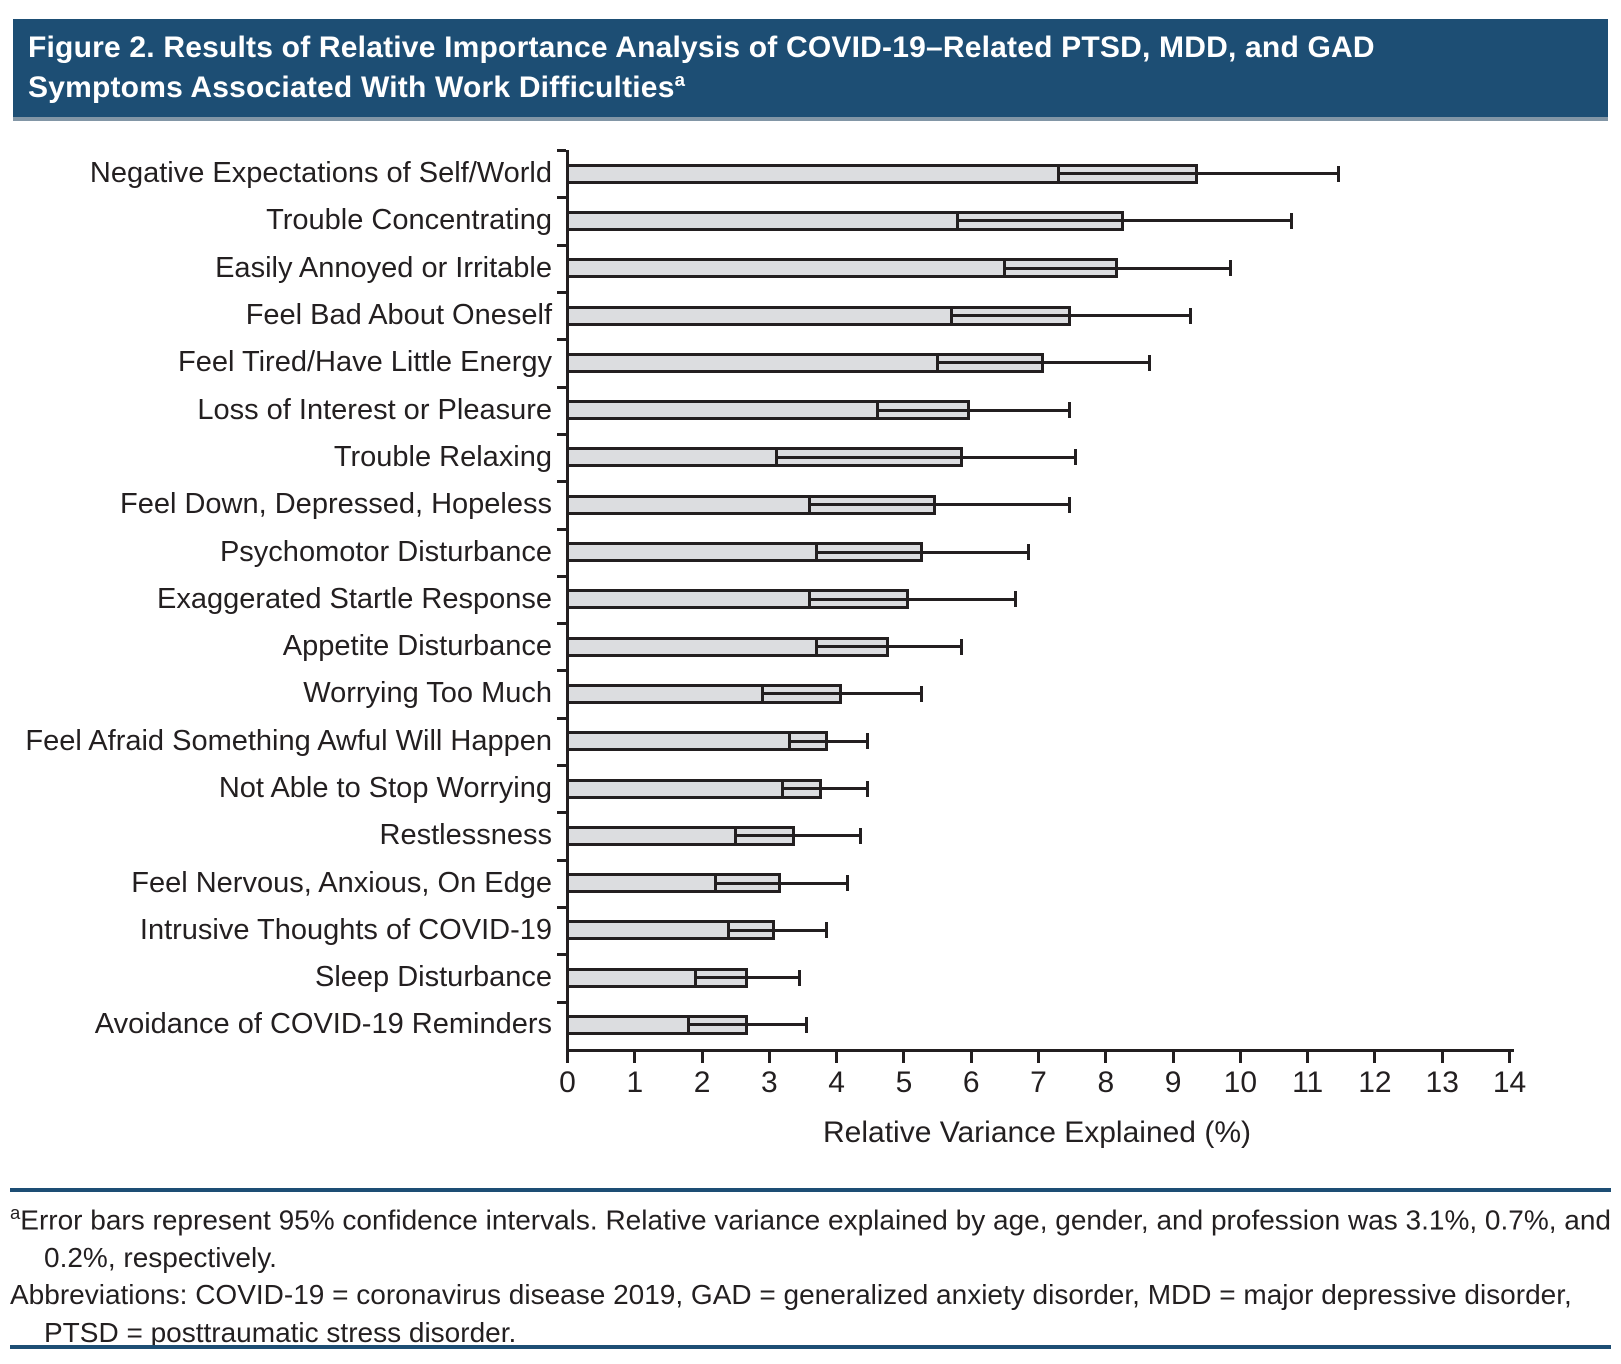  I want to click on figure-divider-bottom, so click(810, 1347).